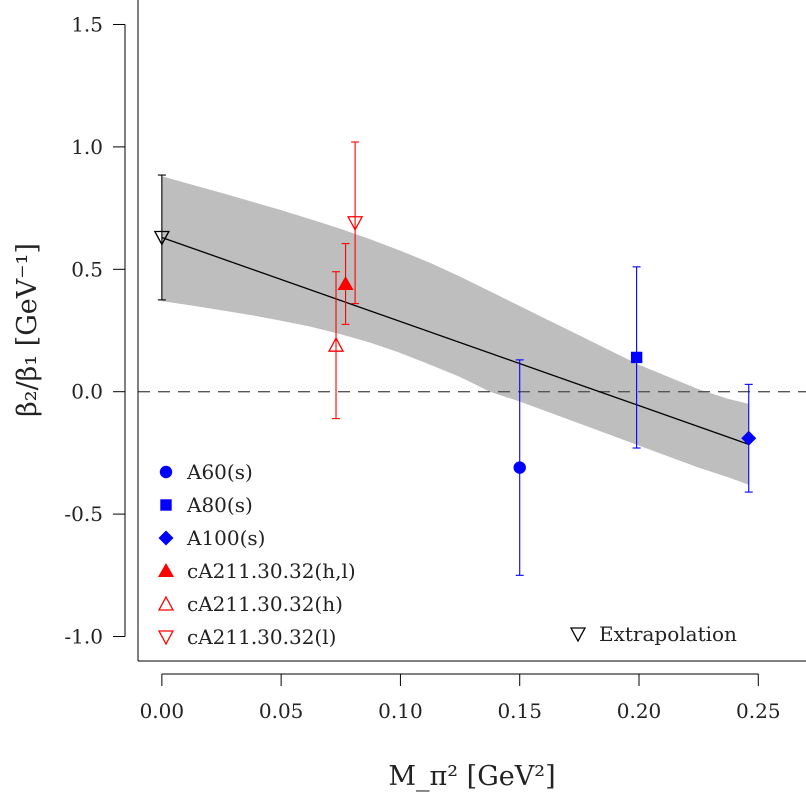  I want to click on series-point-extrapolation, so click(161, 237).